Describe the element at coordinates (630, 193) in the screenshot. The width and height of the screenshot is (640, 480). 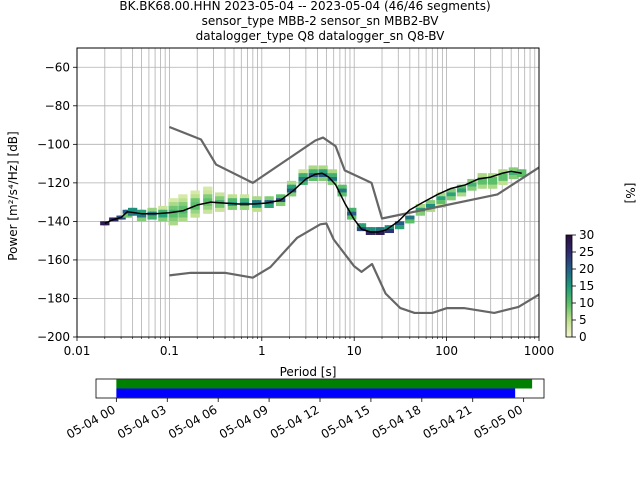
I see `colorbar-label: [%]` at that location.